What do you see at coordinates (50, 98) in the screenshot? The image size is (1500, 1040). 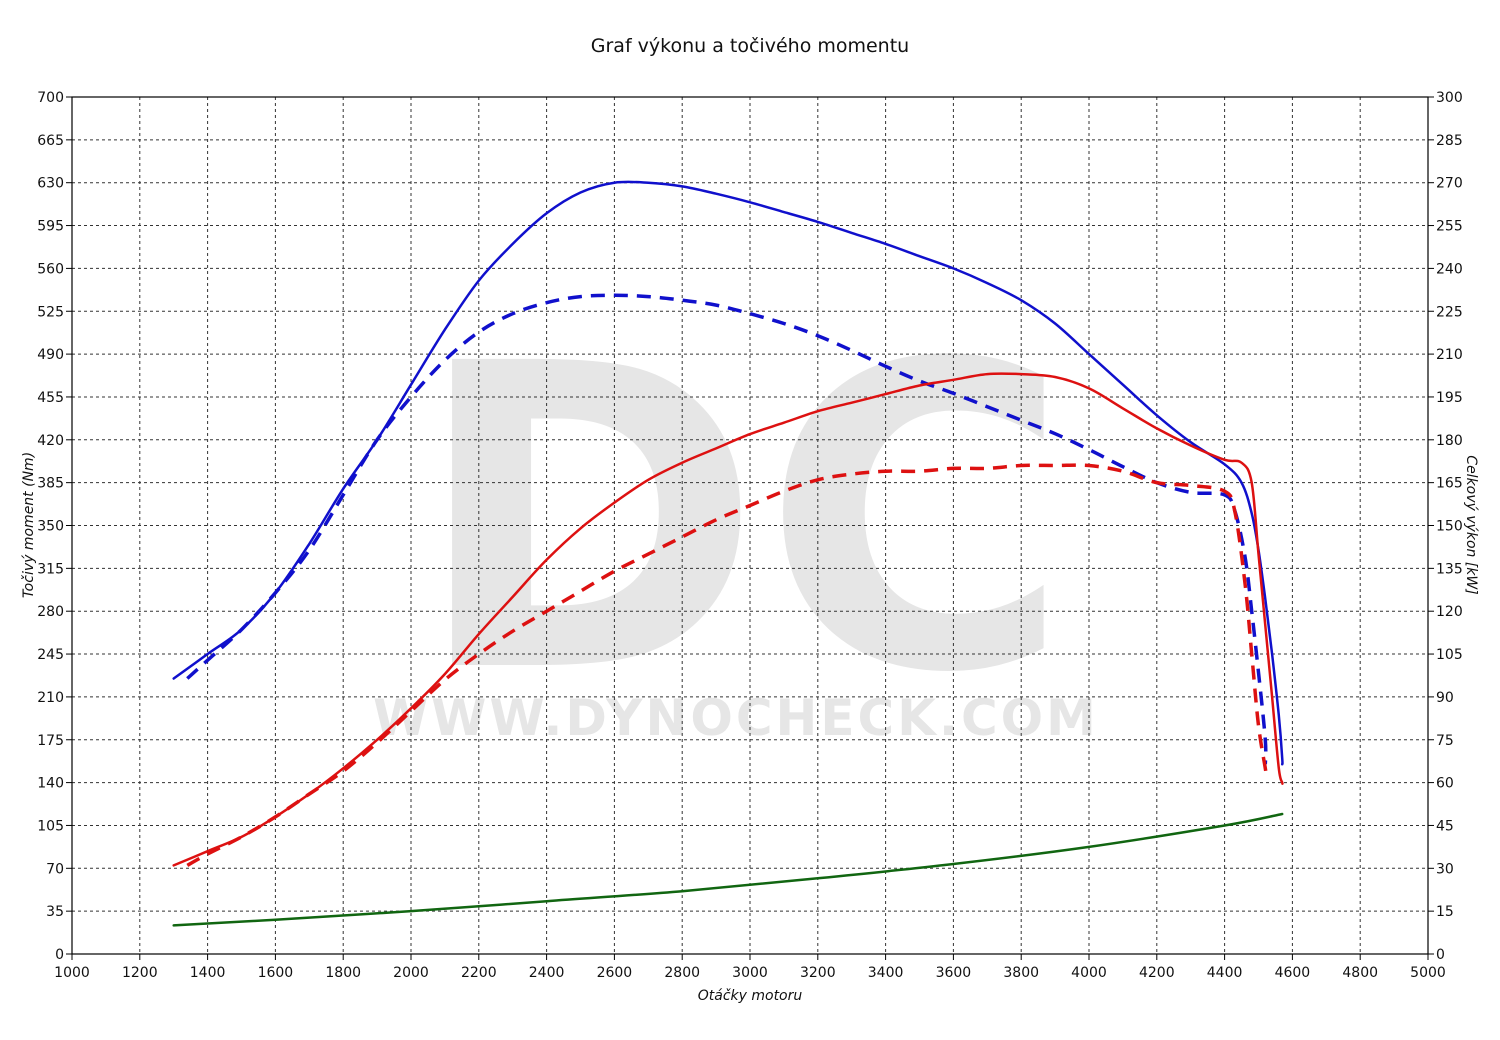 I see `y-left-tick-label: 700` at bounding box center [50, 98].